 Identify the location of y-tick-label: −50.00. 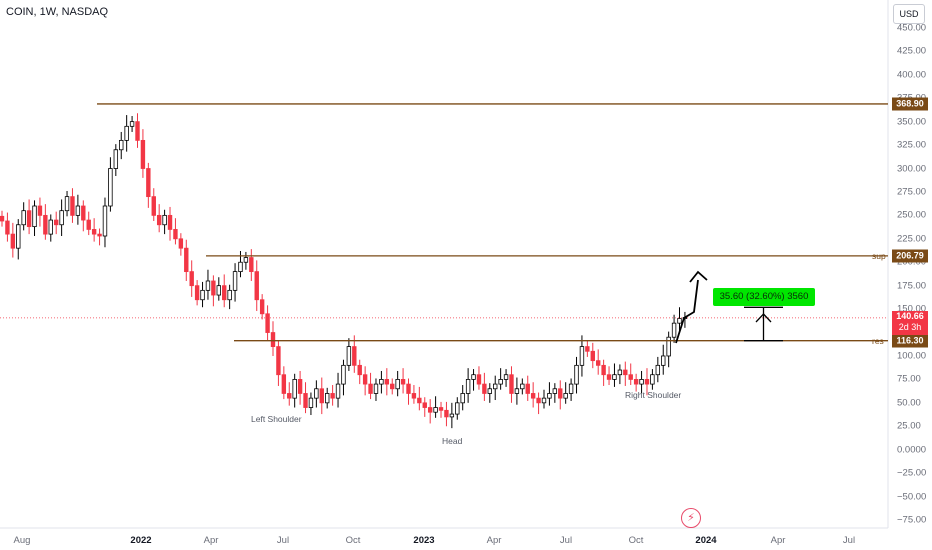
(912, 497).